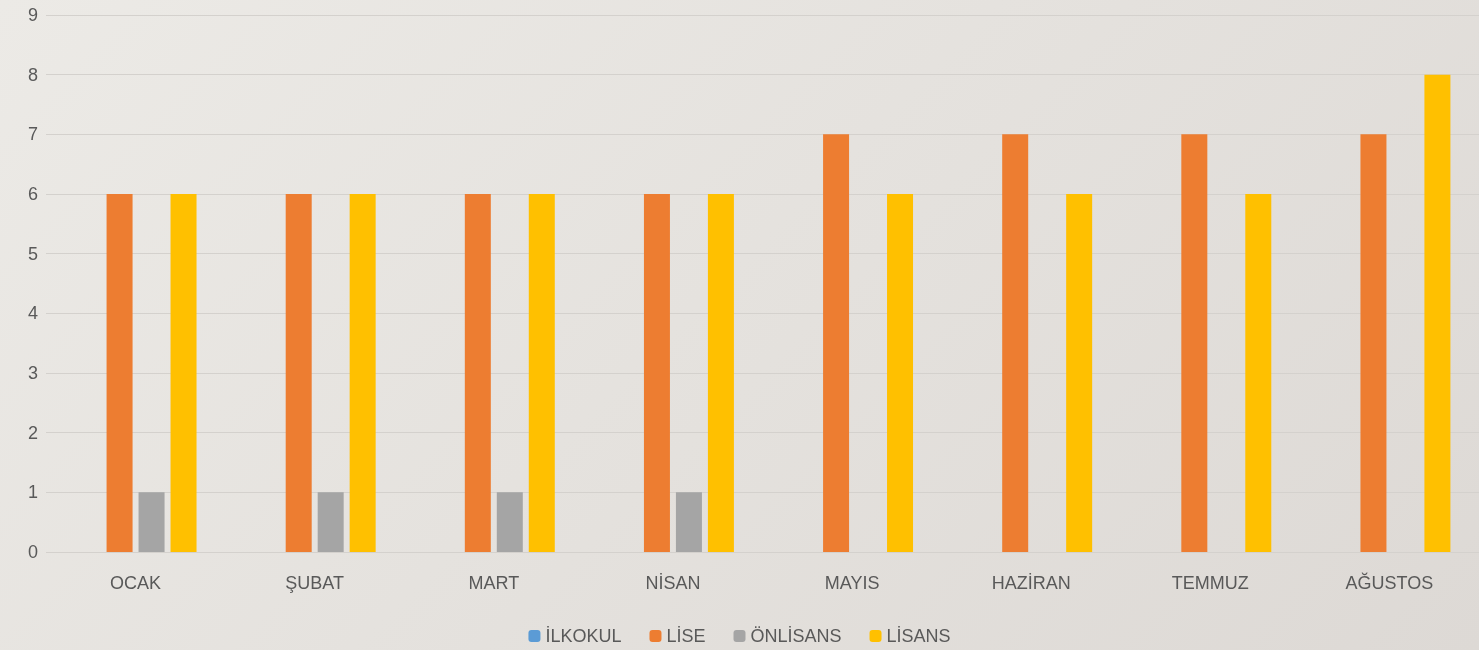 The height and width of the screenshot is (650, 1479). I want to click on x-tick-label: MAYIS, so click(852, 583).